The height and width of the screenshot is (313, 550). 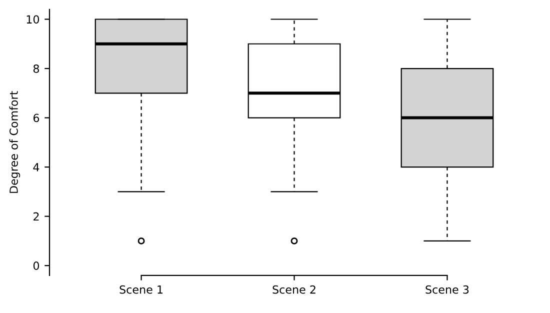 I want to click on y-axis-title: Degree of Comfort, so click(x=14, y=142).